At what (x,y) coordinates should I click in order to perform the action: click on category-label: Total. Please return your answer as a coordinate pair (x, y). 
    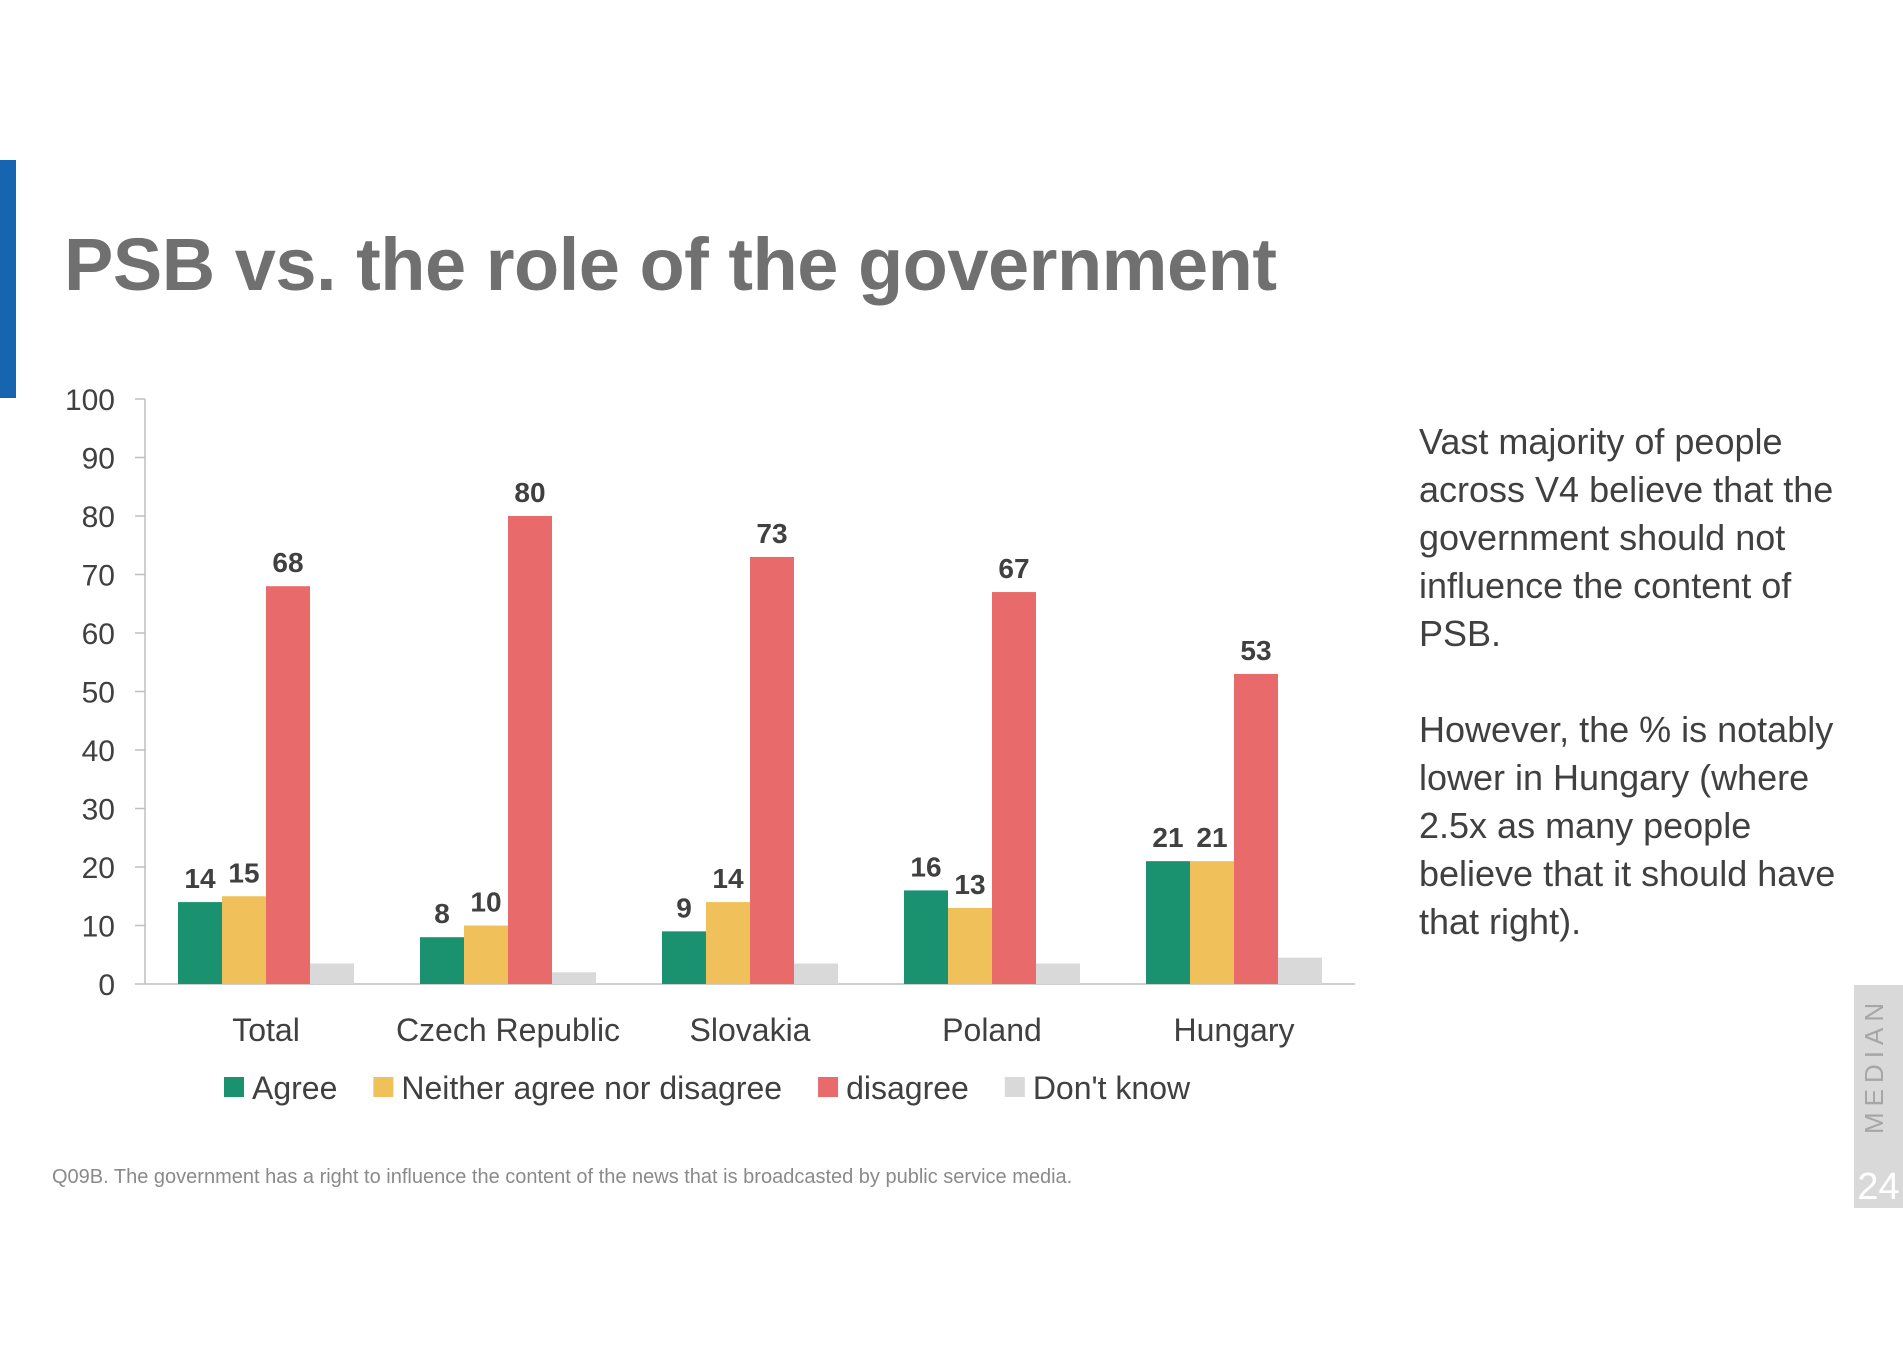
    Looking at the image, I should click on (266, 1030).